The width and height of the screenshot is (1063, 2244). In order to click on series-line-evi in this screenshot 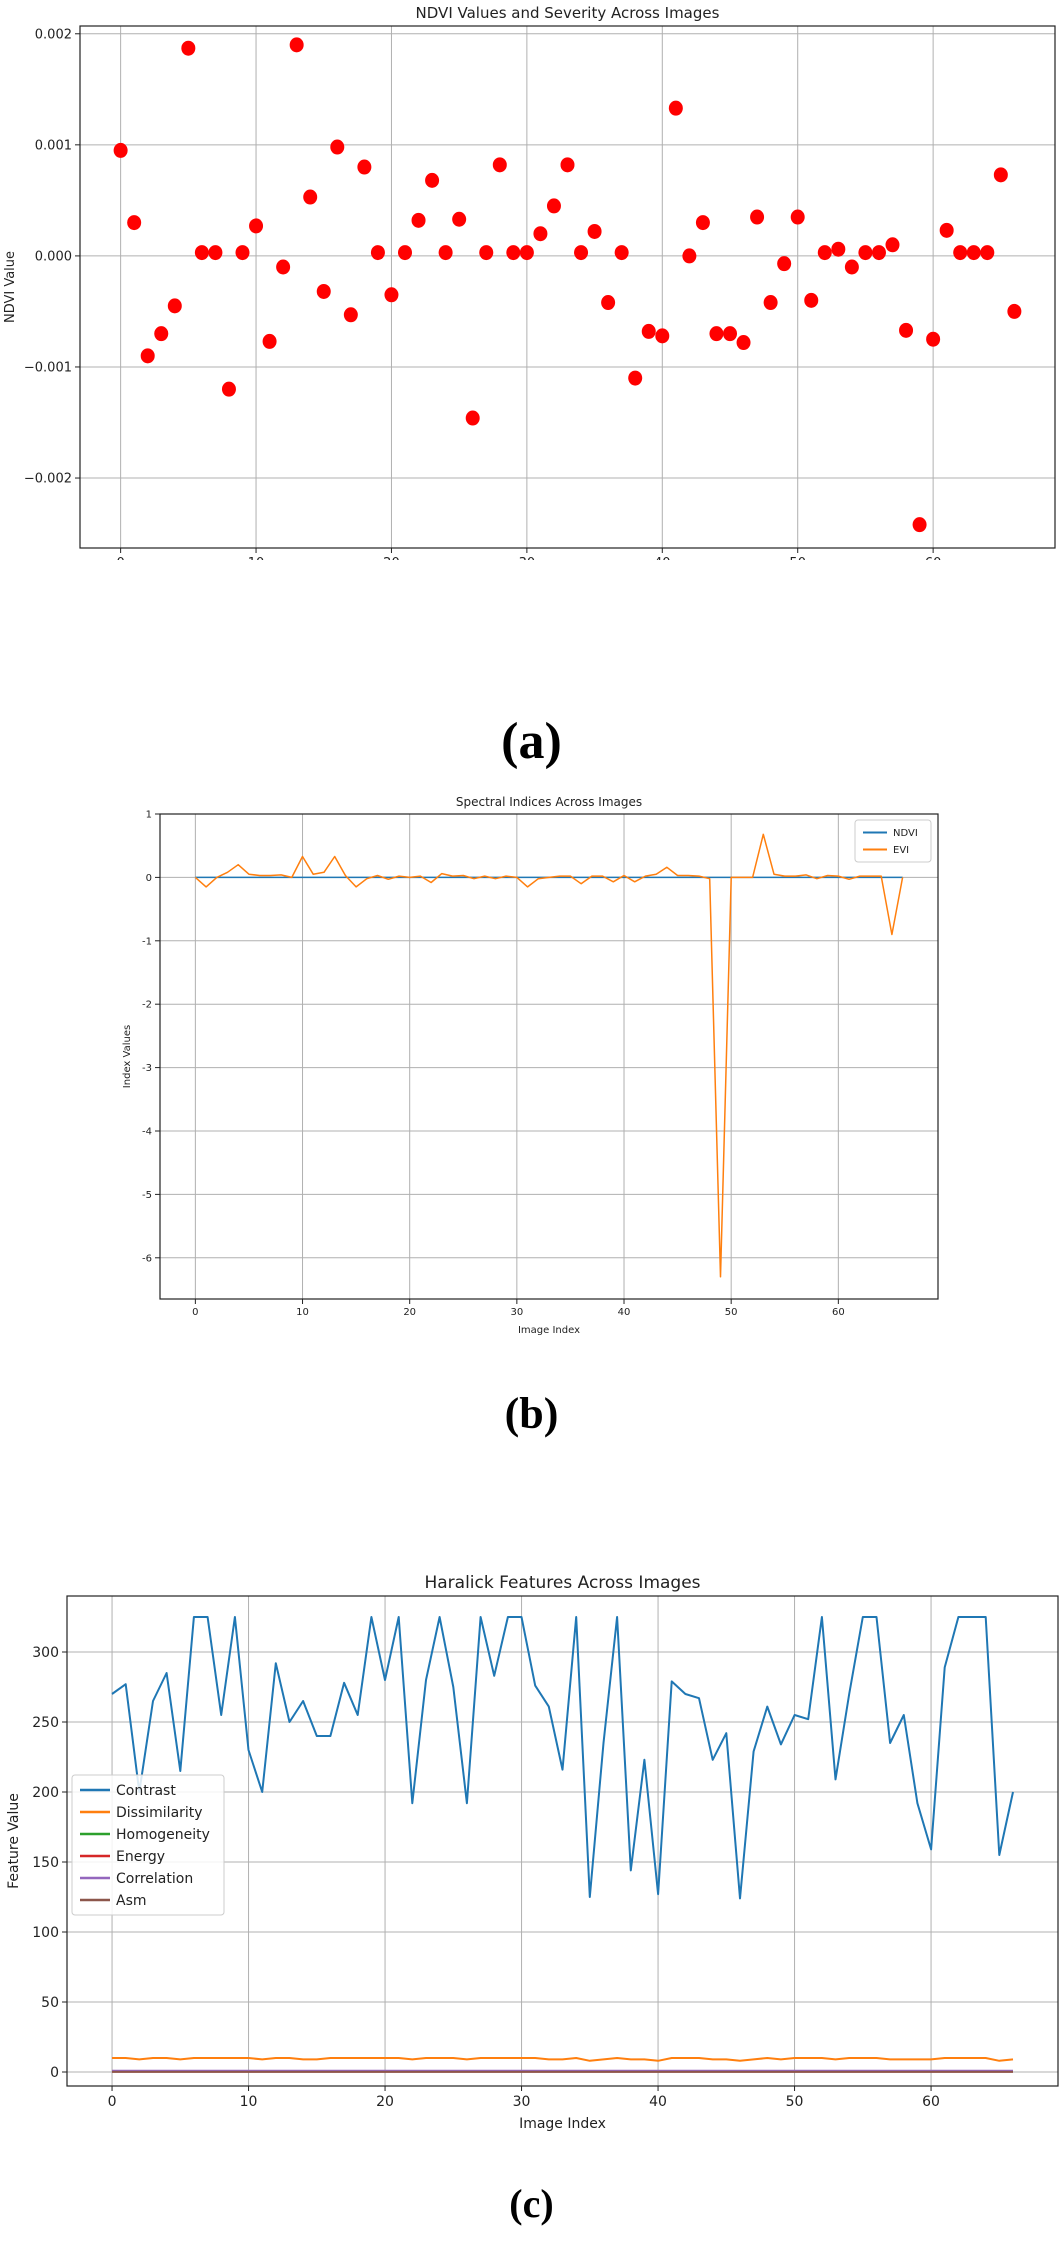, I will do `click(549, 1055)`.